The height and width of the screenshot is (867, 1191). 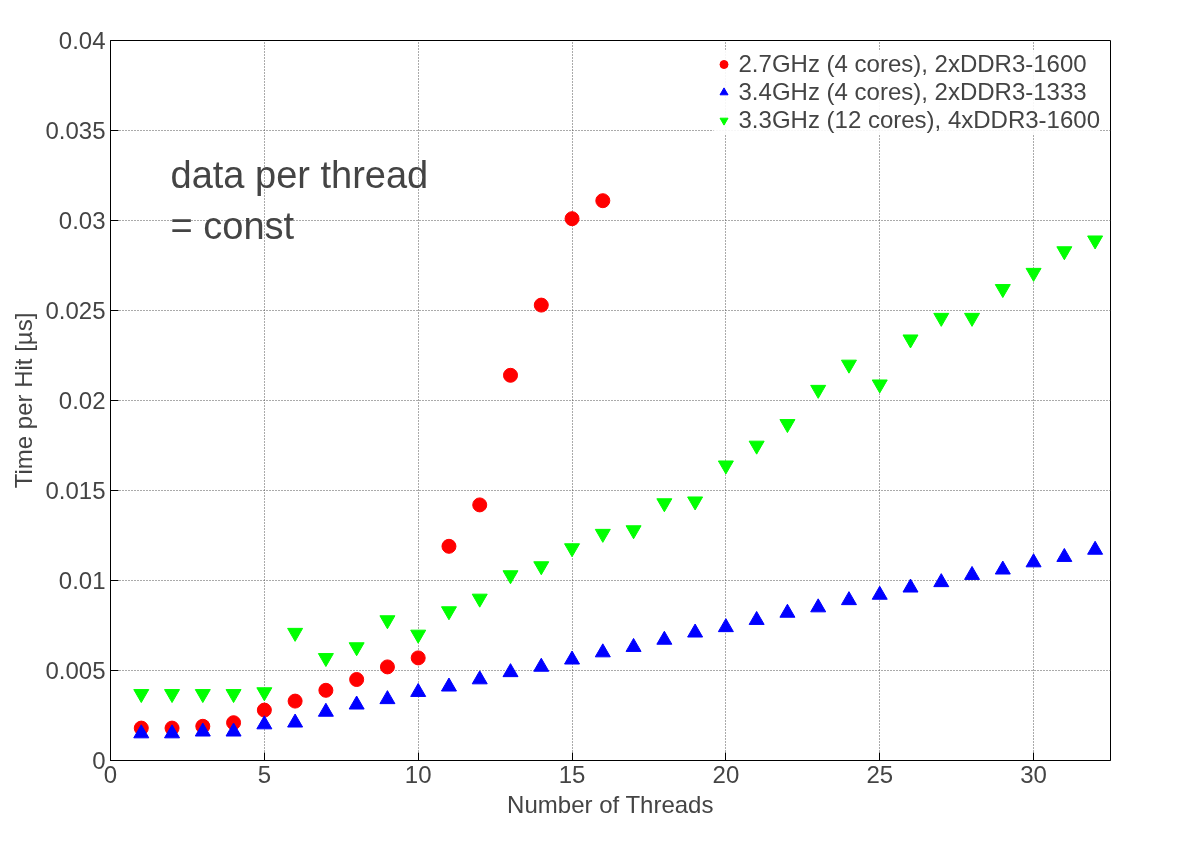 What do you see at coordinates (572, 774) in the screenshot?
I see `x-tick-label: 15` at bounding box center [572, 774].